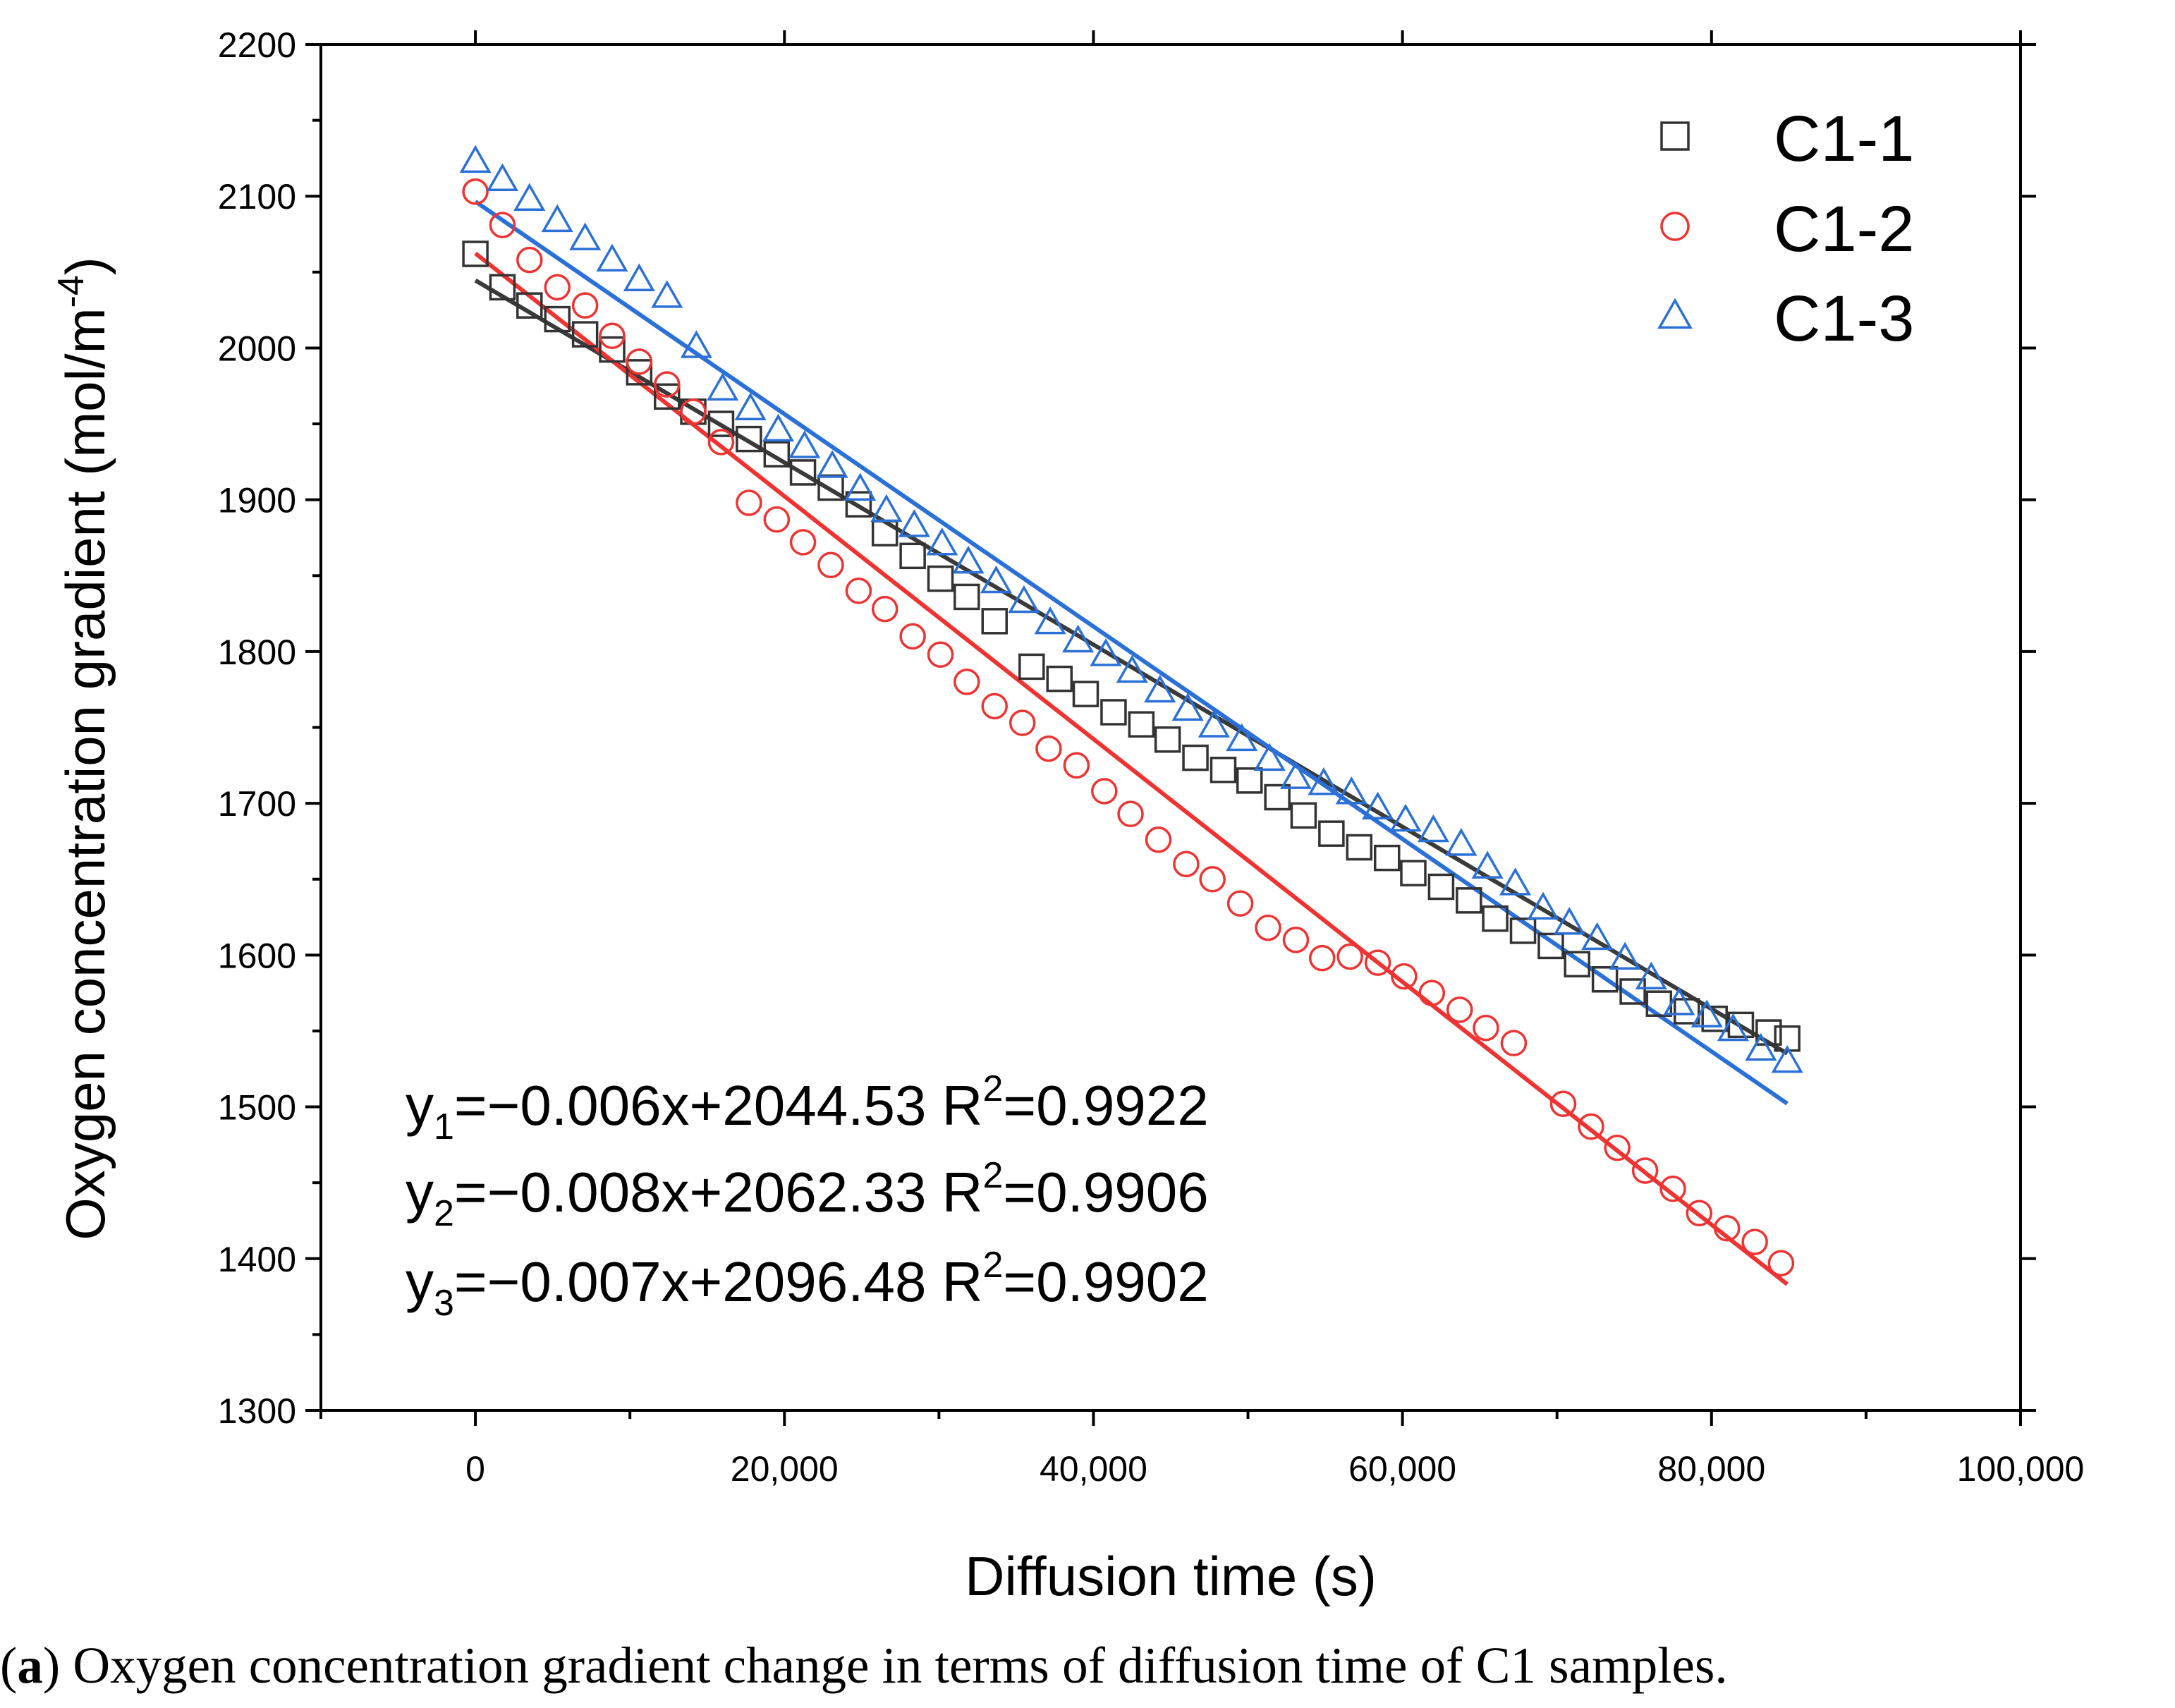  Describe the element at coordinates (257, 348) in the screenshot. I see `y-tick-label: 2000` at that location.